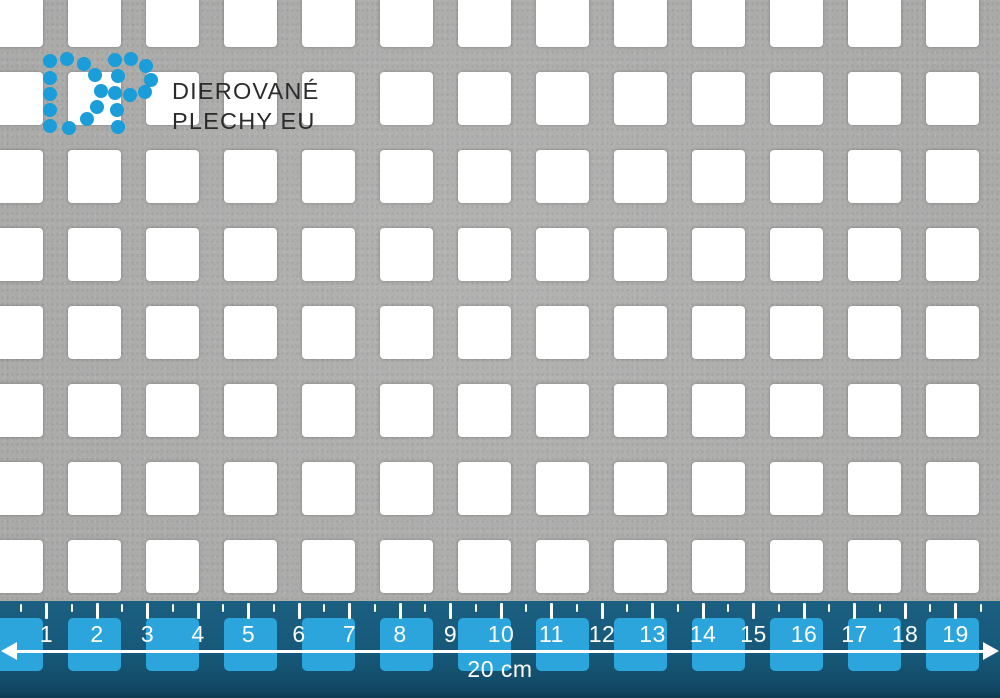 The image size is (1000, 698). Describe the element at coordinates (905, 634) in the screenshot. I see `ruler-number: 18` at that location.